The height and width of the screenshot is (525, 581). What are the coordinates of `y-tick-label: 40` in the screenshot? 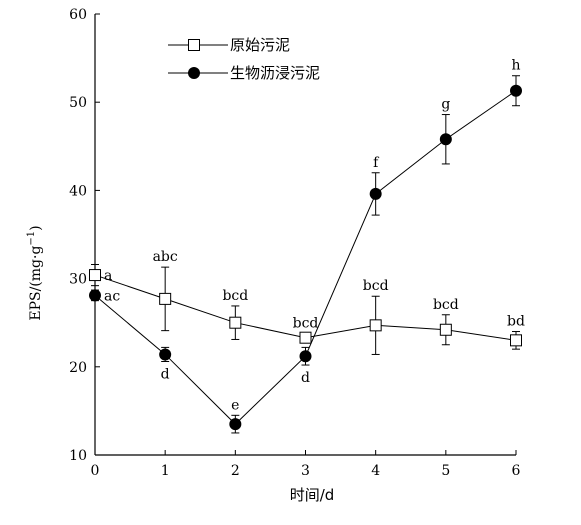 It's located at (78, 191).